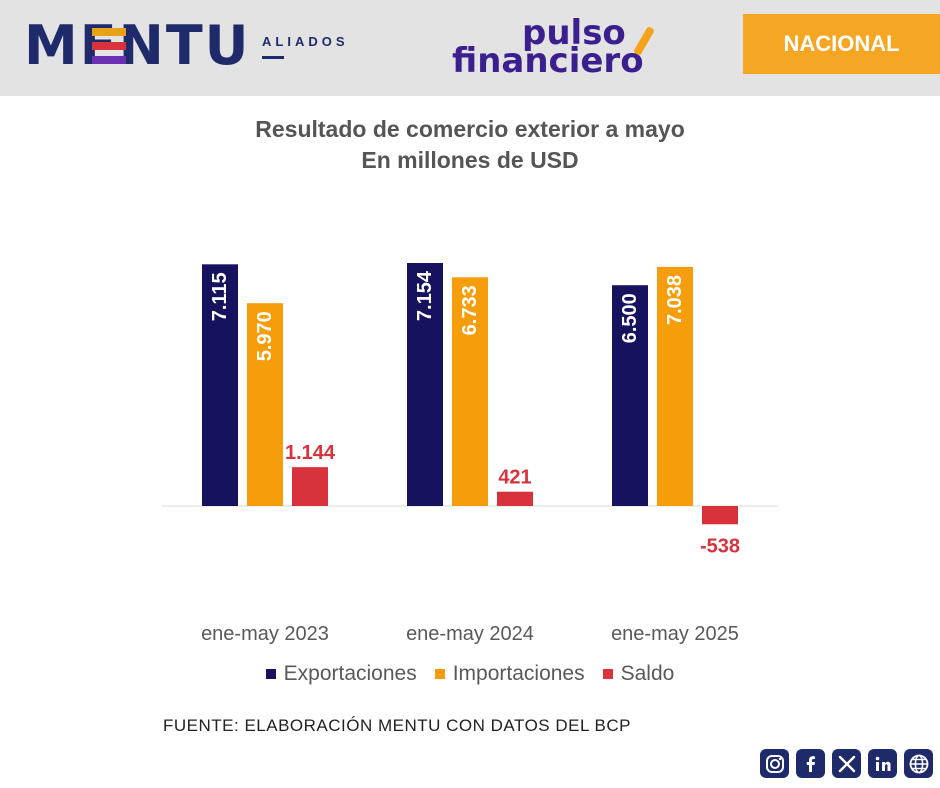 The image size is (940, 788). Describe the element at coordinates (918, 763) in the screenshot. I see `globe-icon` at that location.